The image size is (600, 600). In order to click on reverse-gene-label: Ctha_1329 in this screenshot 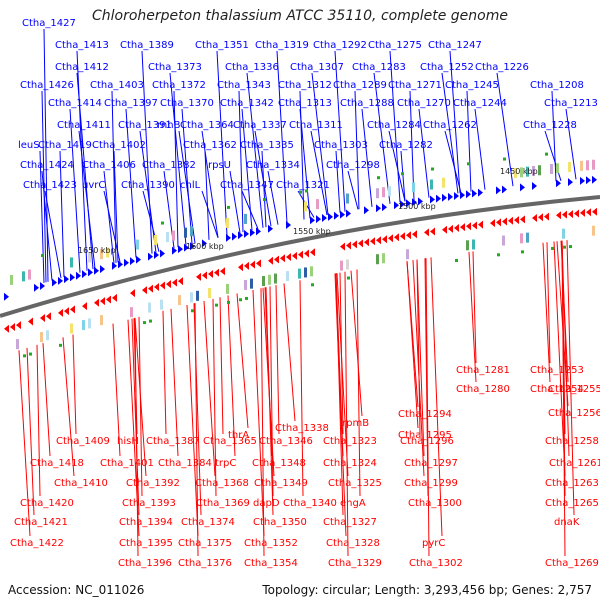, I will do `click(355, 563)`.